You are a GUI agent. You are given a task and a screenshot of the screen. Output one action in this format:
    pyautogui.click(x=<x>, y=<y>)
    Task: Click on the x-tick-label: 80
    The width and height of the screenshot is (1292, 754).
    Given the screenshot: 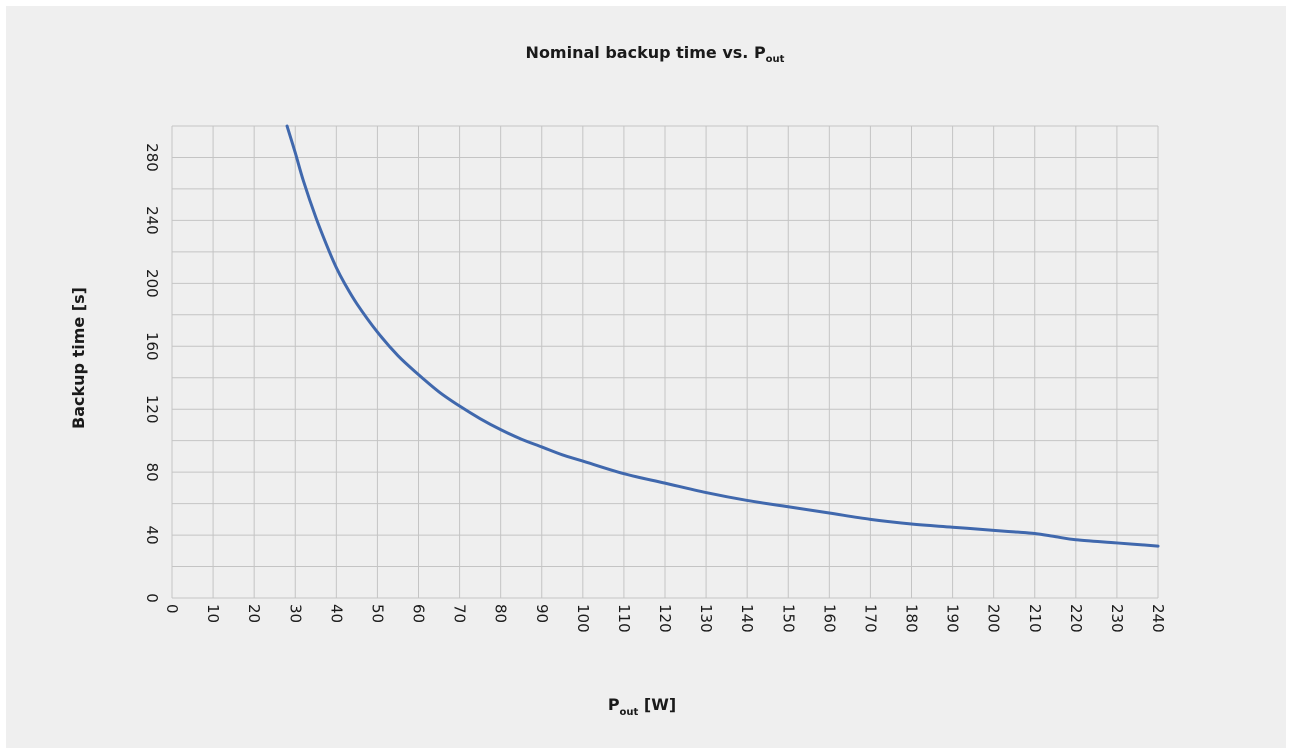 What is the action you would take?
    pyautogui.click(x=501, y=613)
    